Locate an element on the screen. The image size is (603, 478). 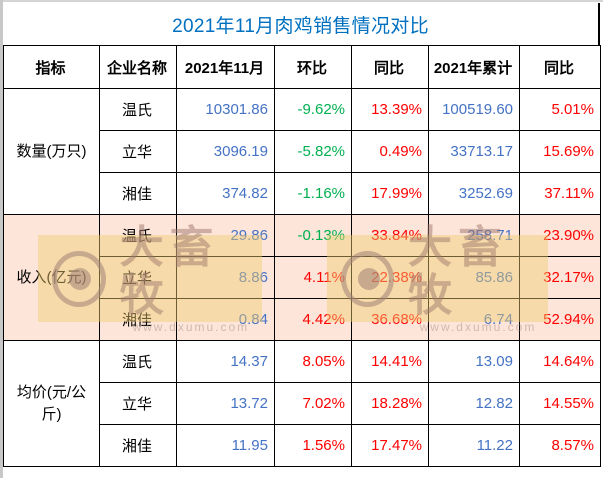
month-value: 3096.19 is located at coordinates (225, 151).